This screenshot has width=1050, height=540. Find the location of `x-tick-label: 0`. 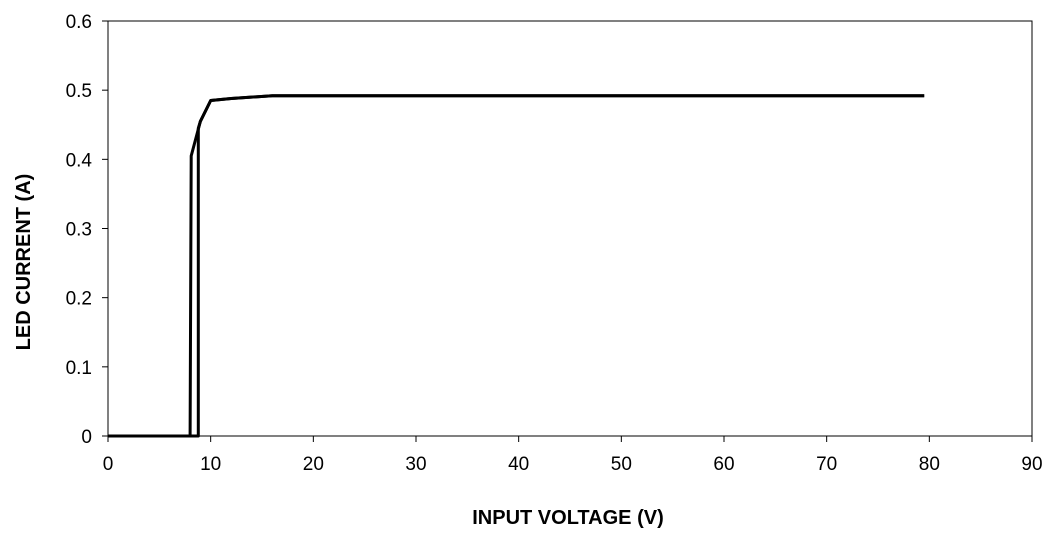

x-tick-label: 0 is located at coordinates (108, 464).